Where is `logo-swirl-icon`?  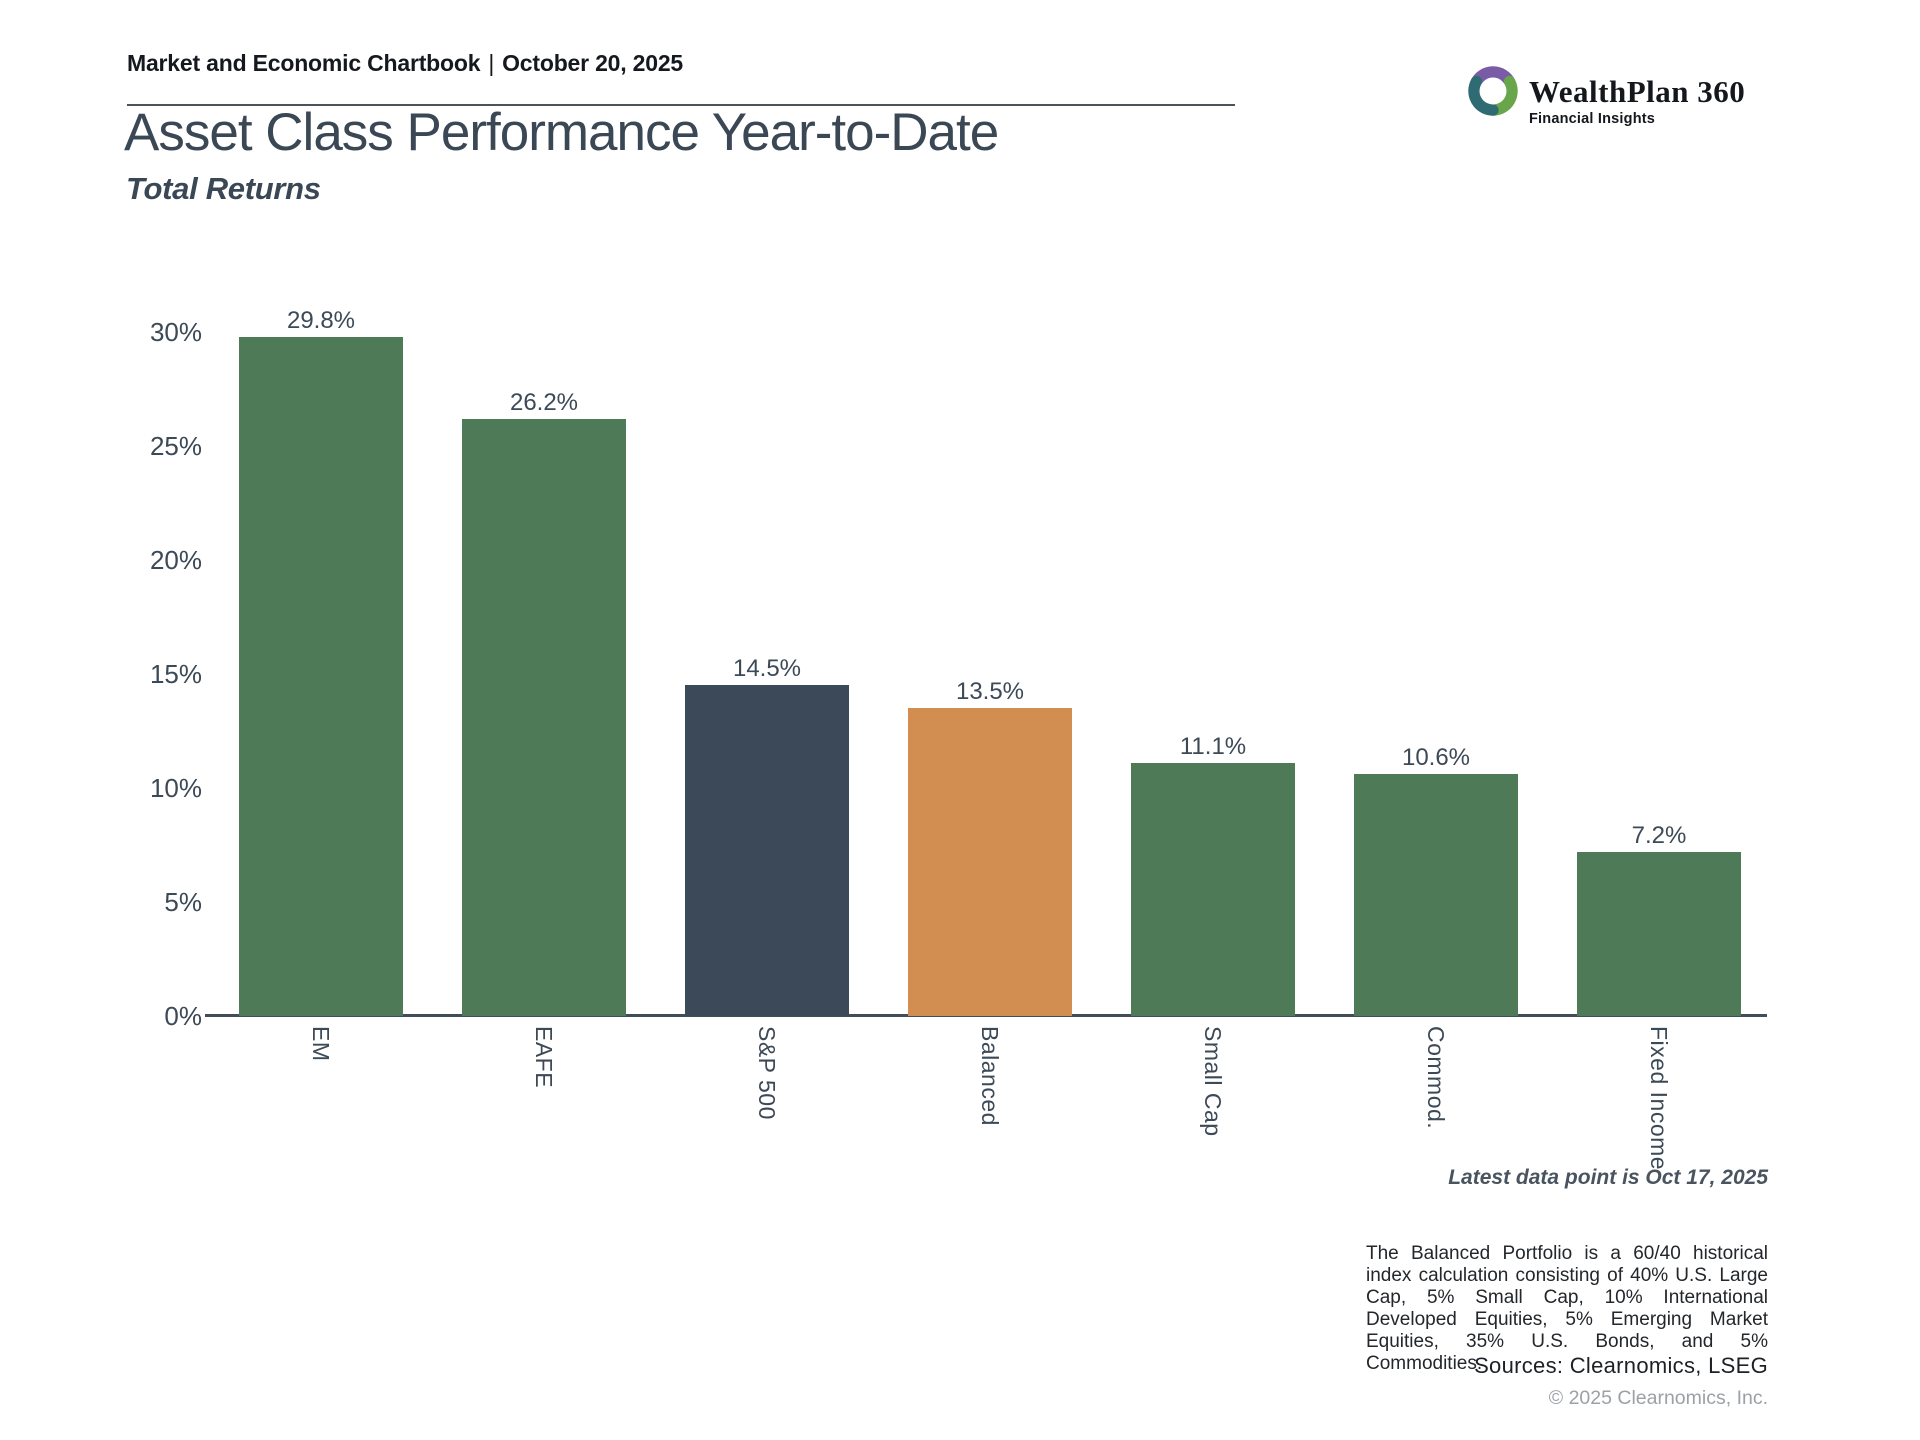 logo-swirl-icon is located at coordinates (1493, 91).